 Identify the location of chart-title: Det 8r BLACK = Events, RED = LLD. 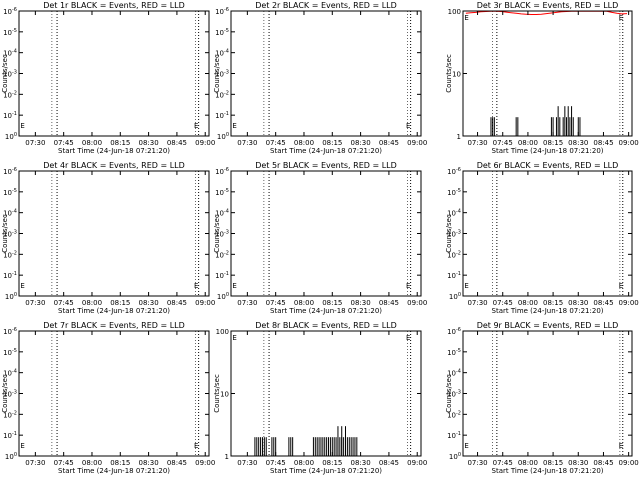
(326, 325).